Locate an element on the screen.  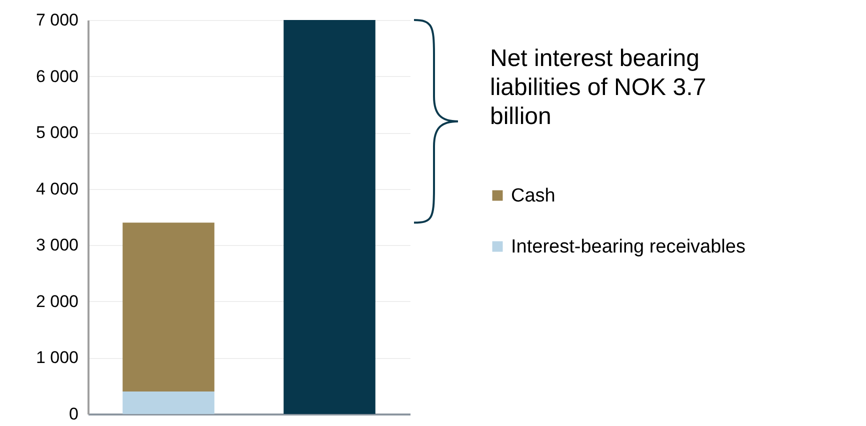
y-tick-label: 4 000 is located at coordinates (57, 188).